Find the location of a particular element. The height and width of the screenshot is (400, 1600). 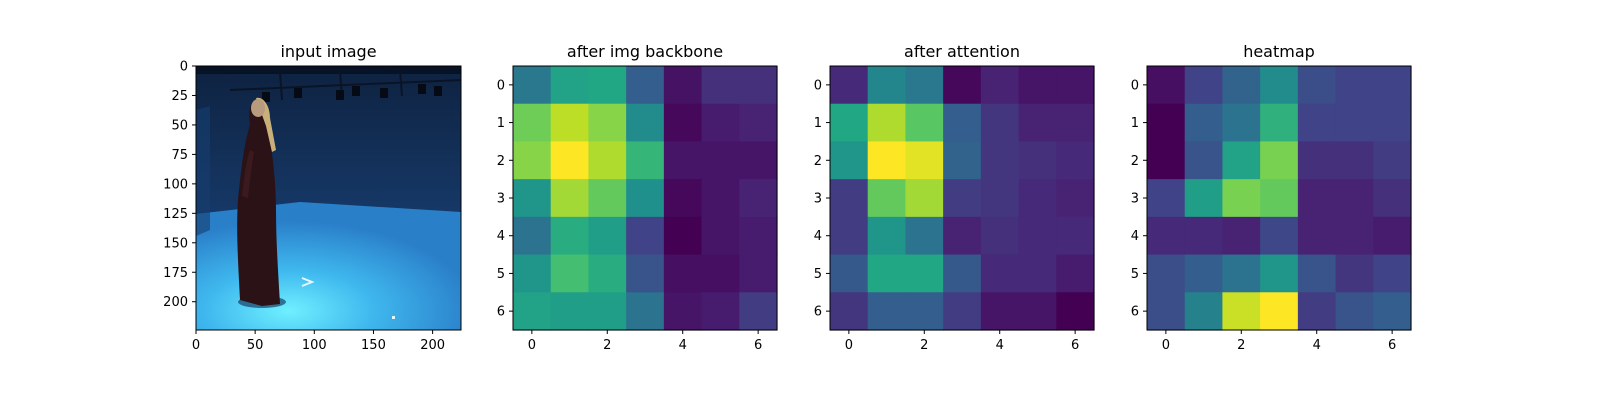

after-img-backbone-y-tick-label: 5 is located at coordinates (501, 274).